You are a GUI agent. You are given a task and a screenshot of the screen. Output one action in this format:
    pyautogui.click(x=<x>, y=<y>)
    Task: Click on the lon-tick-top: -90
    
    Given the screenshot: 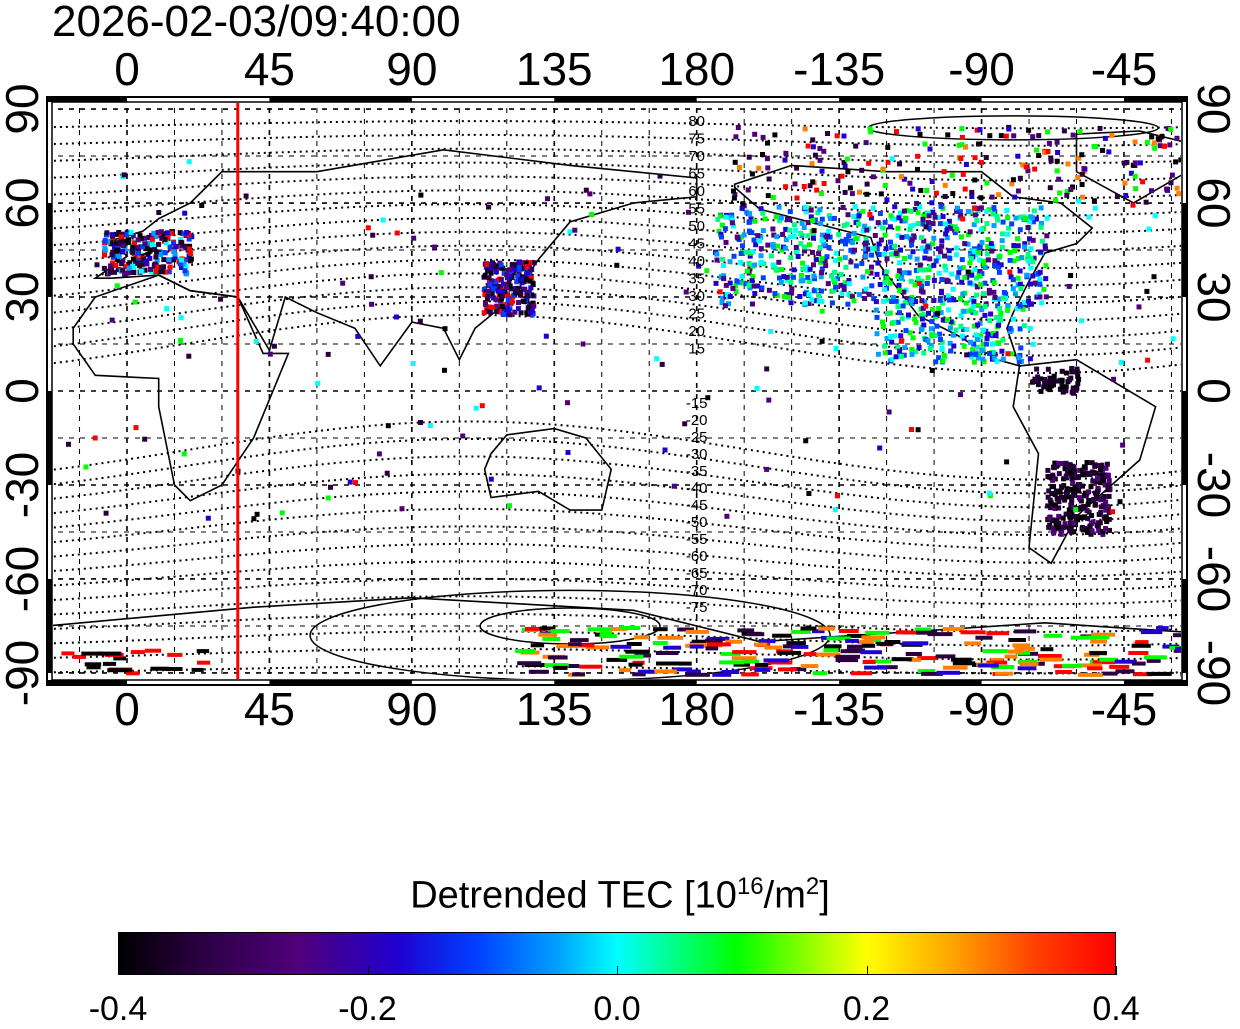 What is the action you would take?
    pyautogui.click(x=981, y=69)
    